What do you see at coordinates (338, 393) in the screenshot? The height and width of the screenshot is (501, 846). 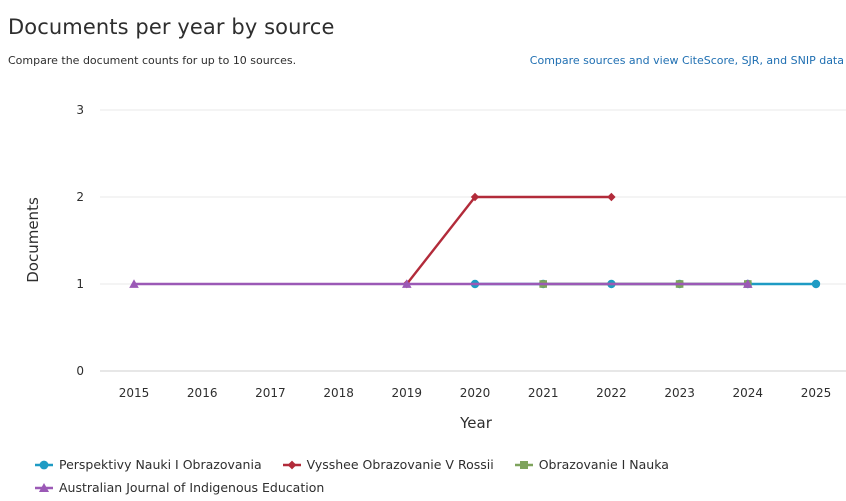 I see `x-tick-label: 2018` at bounding box center [338, 393].